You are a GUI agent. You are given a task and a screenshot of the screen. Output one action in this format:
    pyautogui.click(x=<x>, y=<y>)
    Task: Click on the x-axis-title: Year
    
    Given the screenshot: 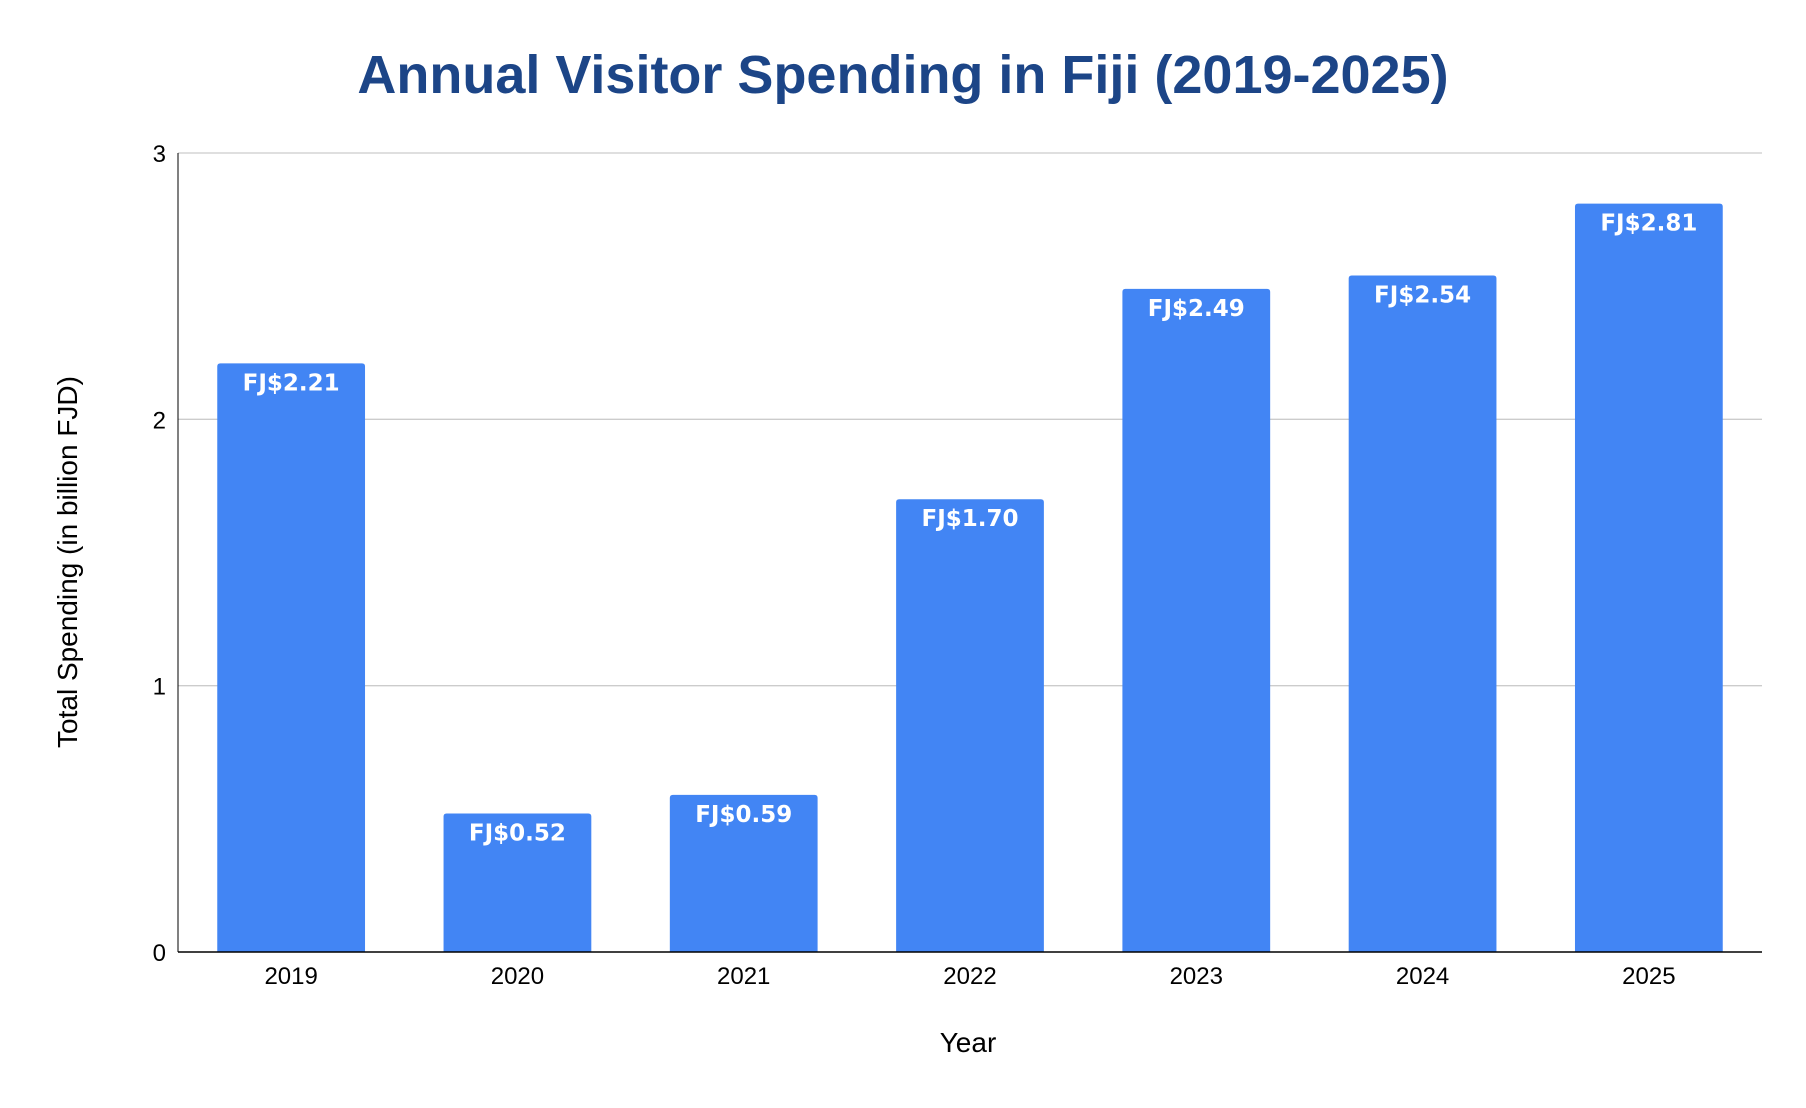 What is the action you would take?
    pyautogui.click(x=968, y=1042)
    